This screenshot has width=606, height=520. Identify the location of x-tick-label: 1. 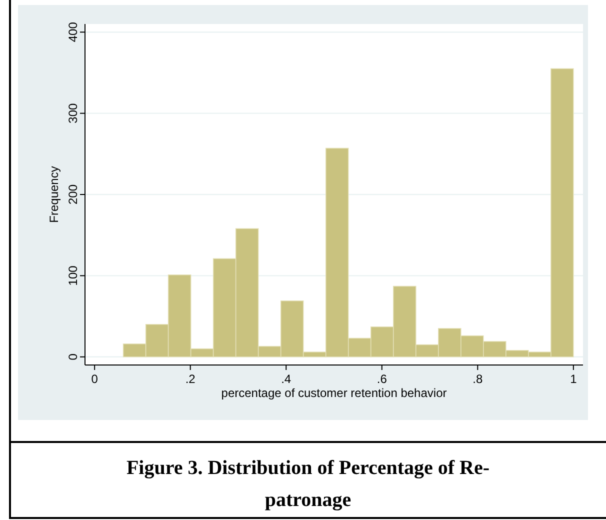
(574, 379).